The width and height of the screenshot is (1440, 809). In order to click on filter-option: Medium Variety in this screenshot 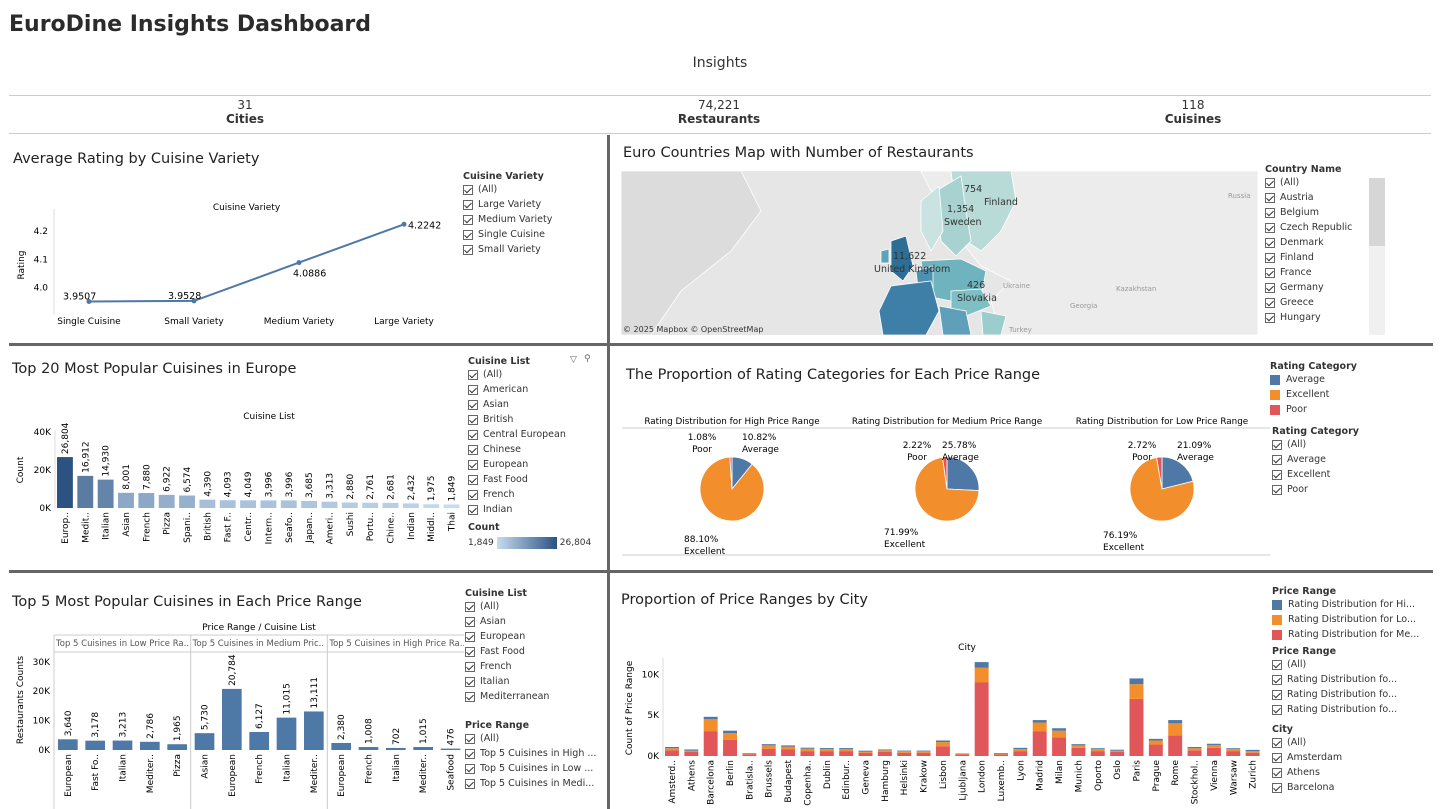, I will do `click(507, 219)`.